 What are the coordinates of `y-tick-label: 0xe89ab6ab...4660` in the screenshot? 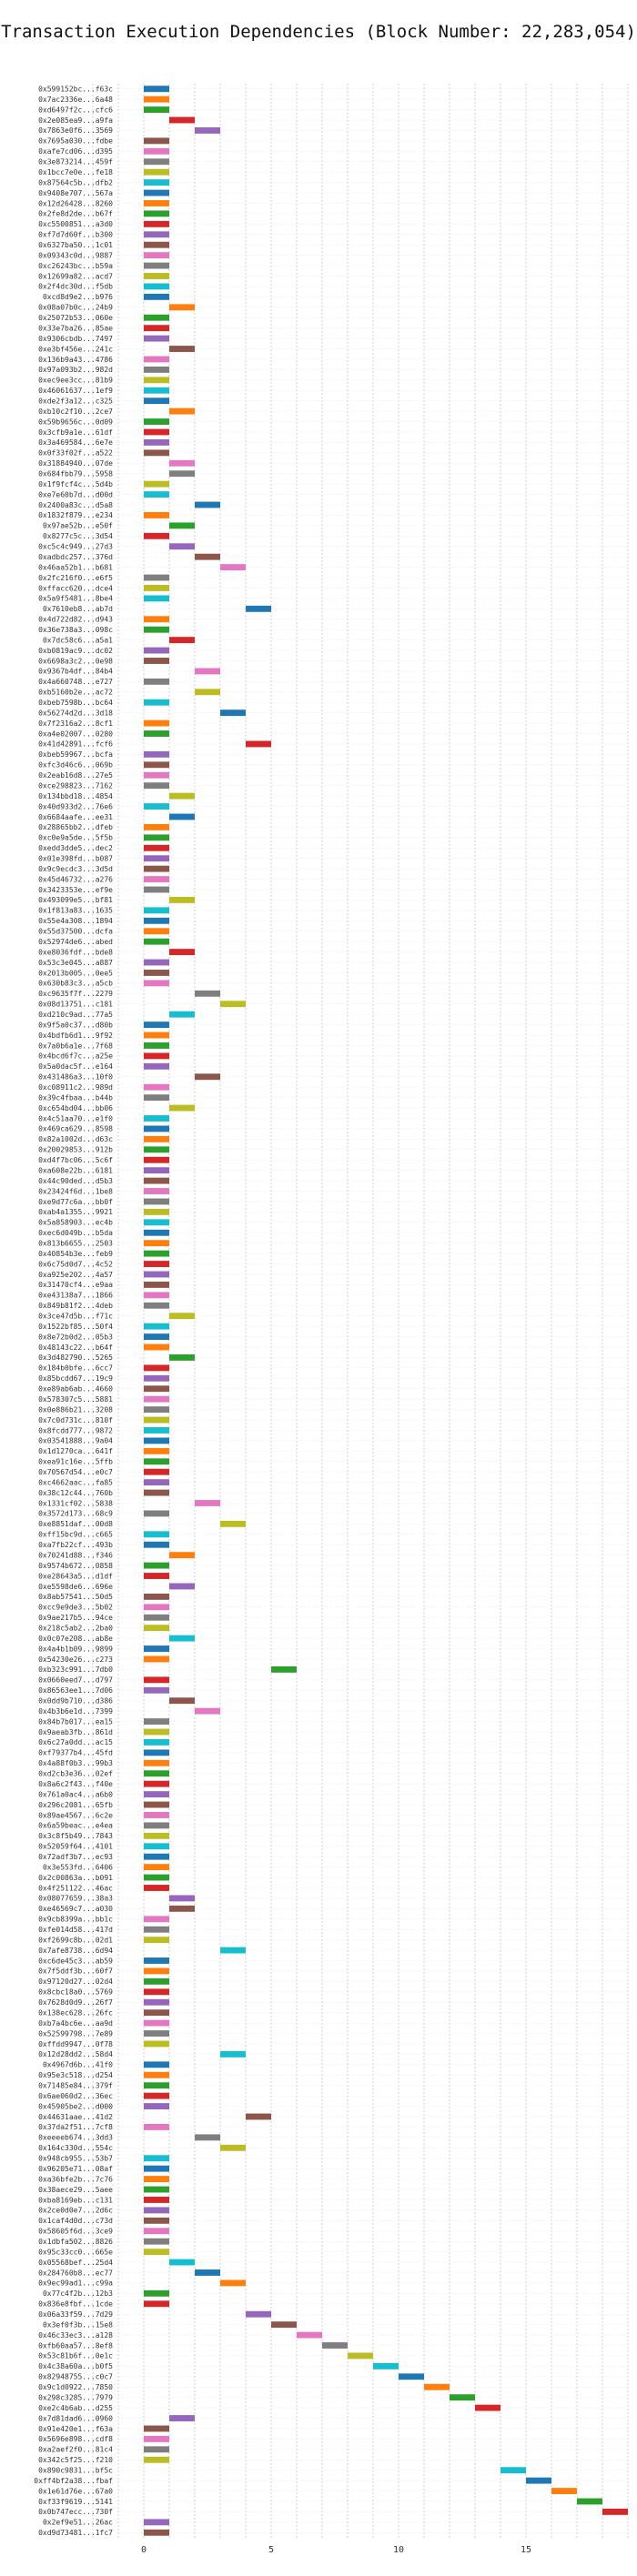 It's located at (76, 1389).